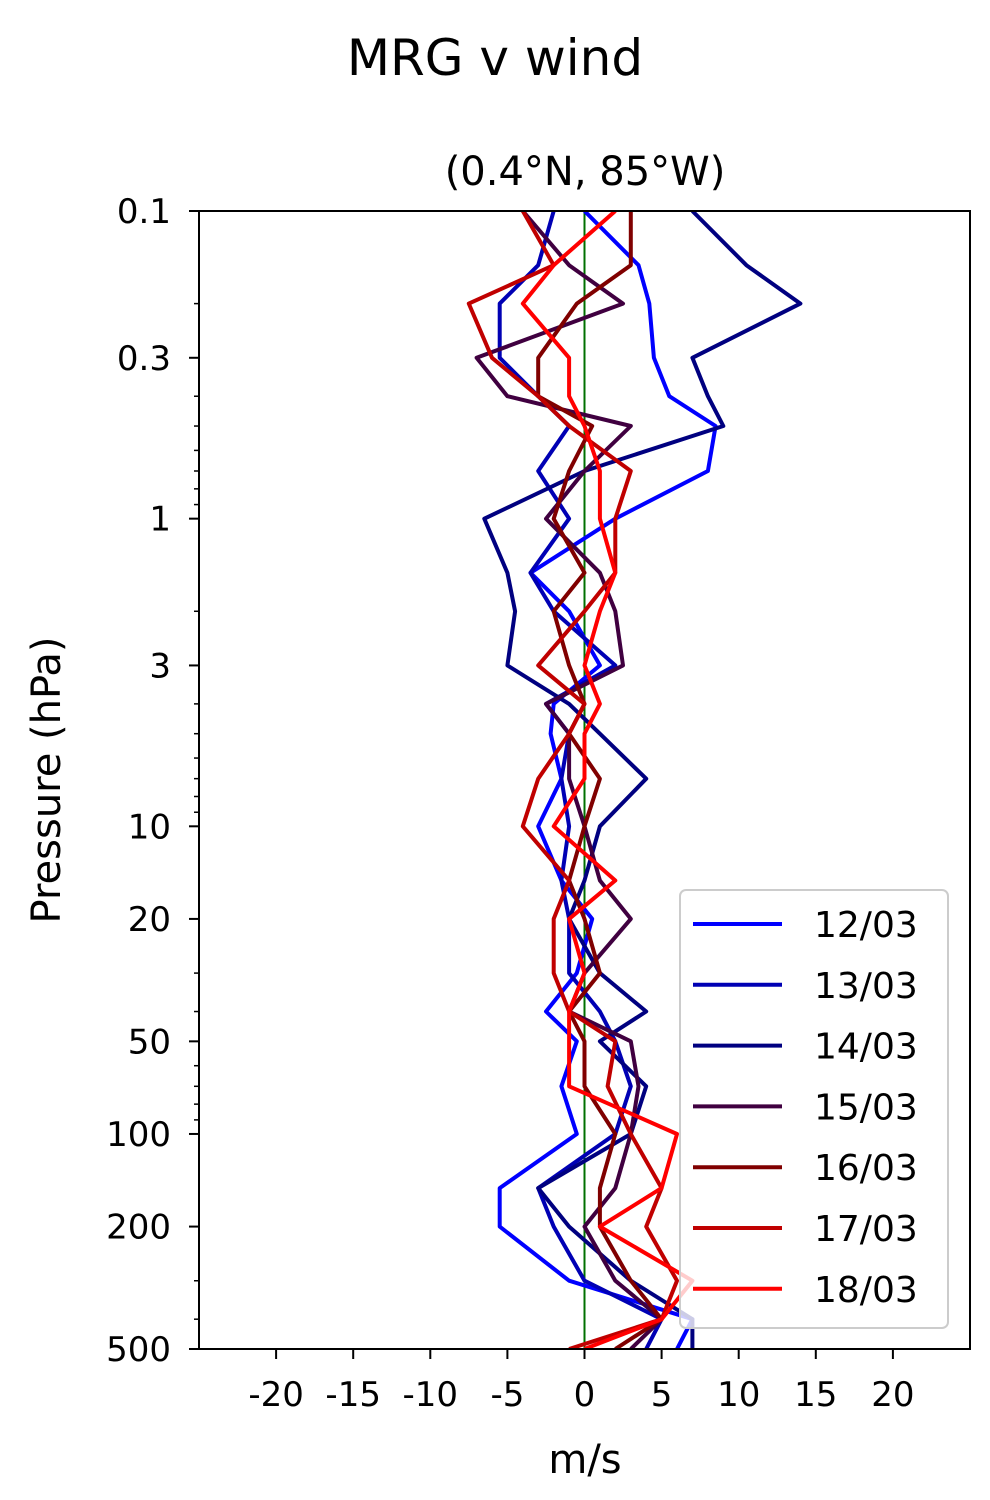 This screenshot has width=990, height=1500. What do you see at coordinates (138, 1350) in the screenshot?
I see `y-tick-label: 500` at bounding box center [138, 1350].